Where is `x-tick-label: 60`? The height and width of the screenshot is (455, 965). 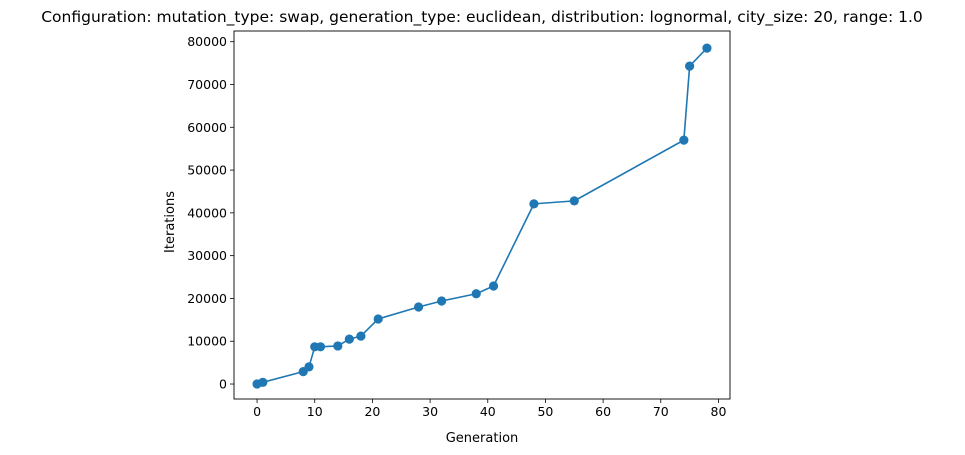
x-tick-label: 60 is located at coordinates (603, 411).